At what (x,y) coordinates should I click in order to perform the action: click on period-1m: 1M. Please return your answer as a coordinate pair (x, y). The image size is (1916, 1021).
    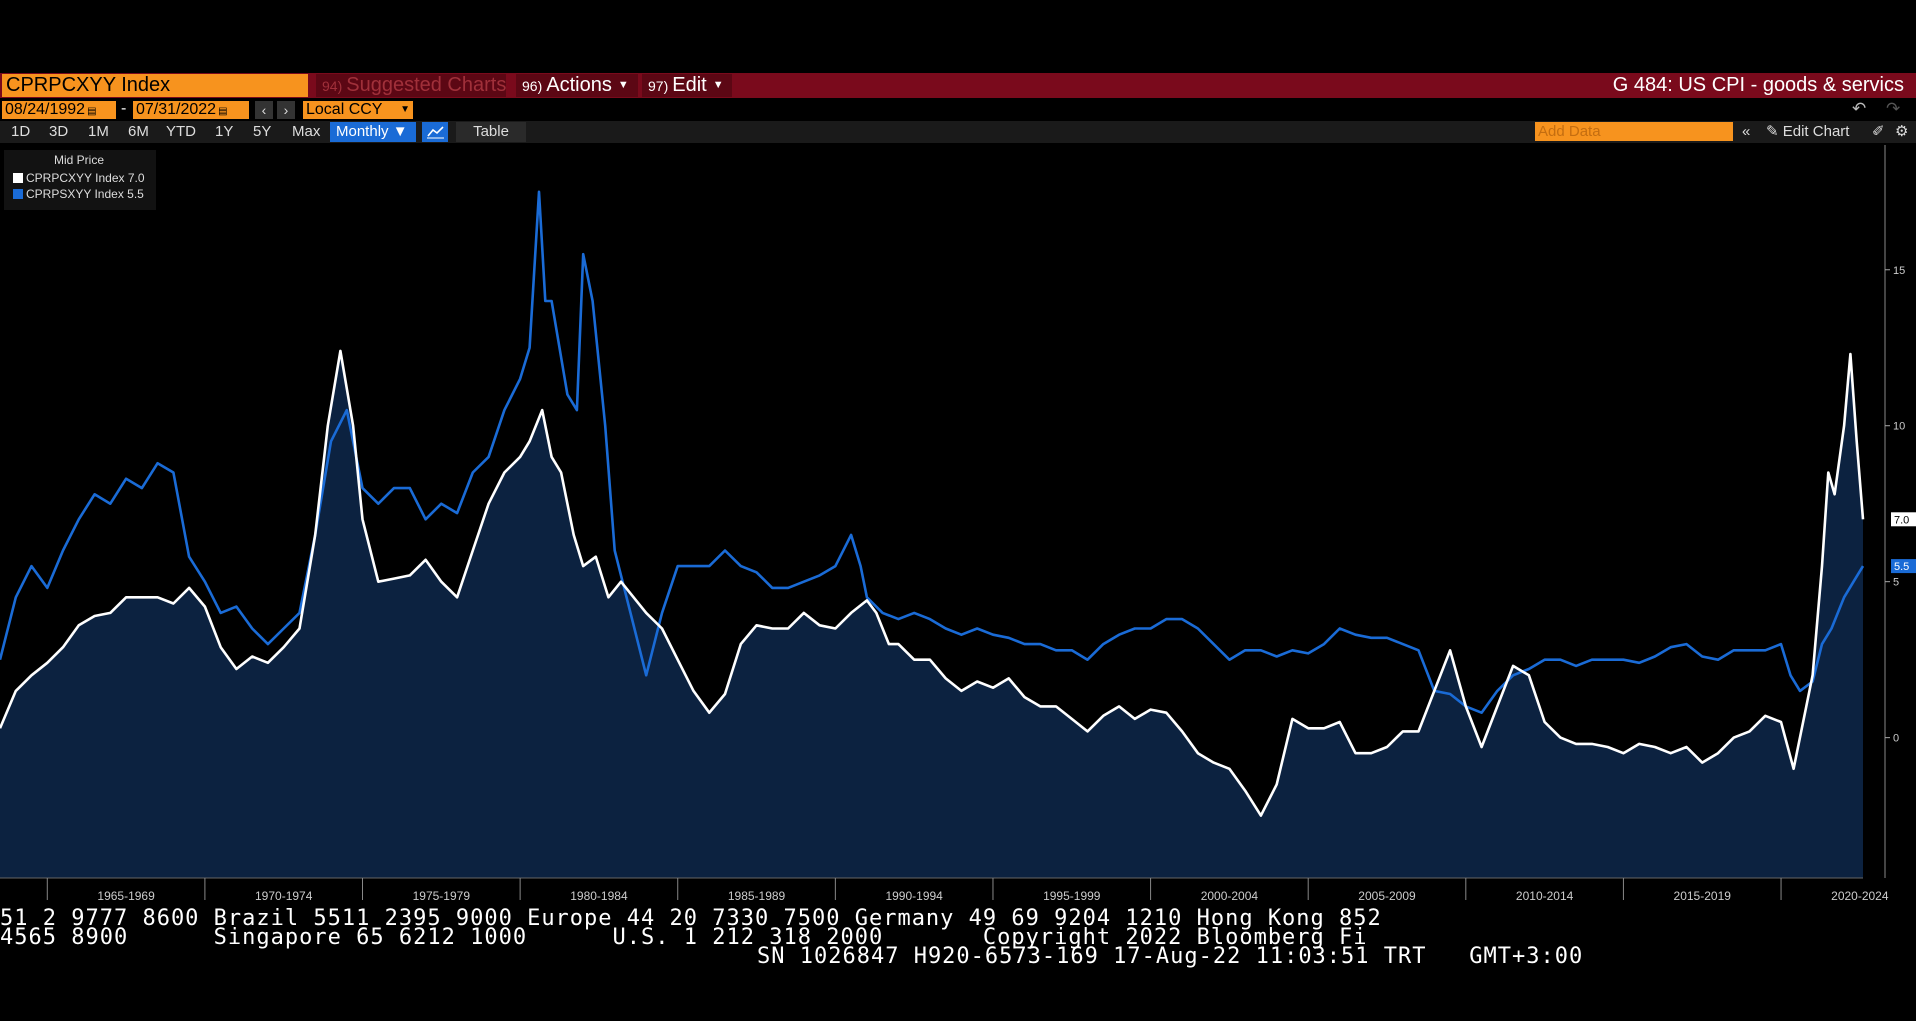
    Looking at the image, I should click on (98, 131).